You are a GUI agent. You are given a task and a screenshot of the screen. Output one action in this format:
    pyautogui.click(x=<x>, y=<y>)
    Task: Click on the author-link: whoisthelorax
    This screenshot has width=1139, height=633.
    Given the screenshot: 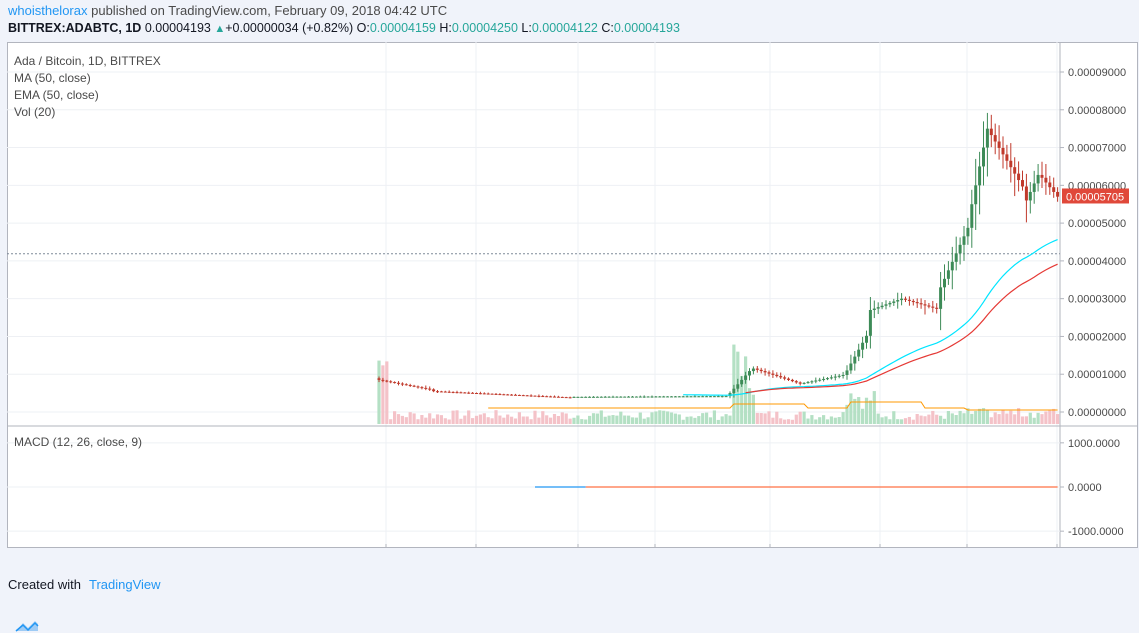 What is the action you would take?
    pyautogui.click(x=48, y=10)
    